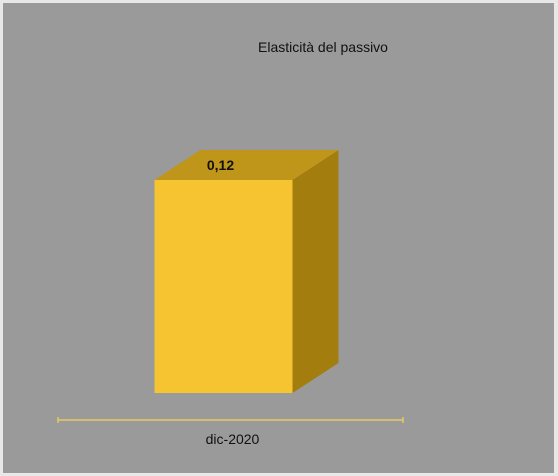  Describe the element at coordinates (233, 439) in the screenshot. I see `x-tick-label: dic-2020` at that location.